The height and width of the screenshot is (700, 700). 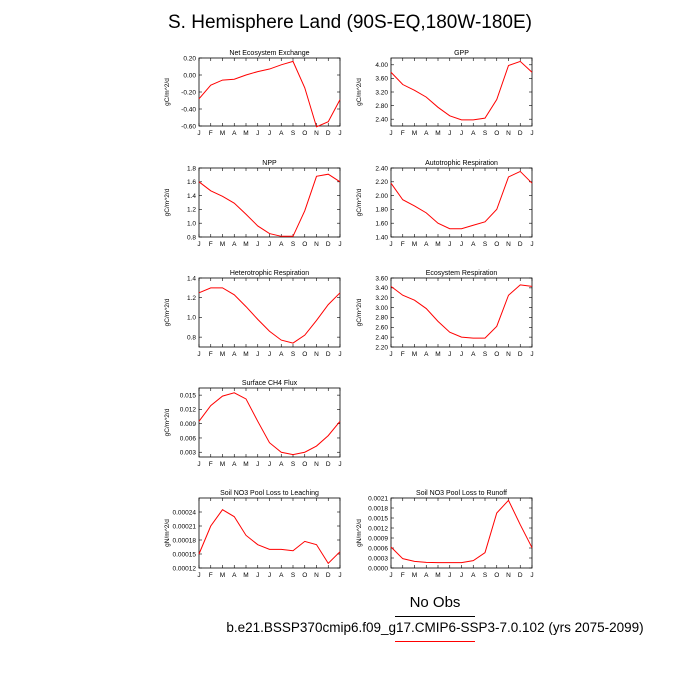 I want to click on y-tick-label: 4.00, so click(x=381, y=65).